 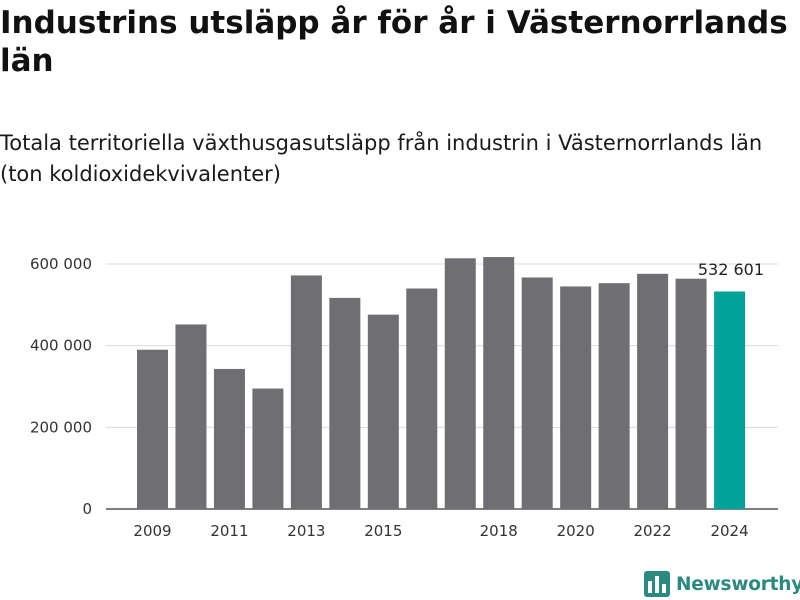 I want to click on bar-2018, so click(x=499, y=383).